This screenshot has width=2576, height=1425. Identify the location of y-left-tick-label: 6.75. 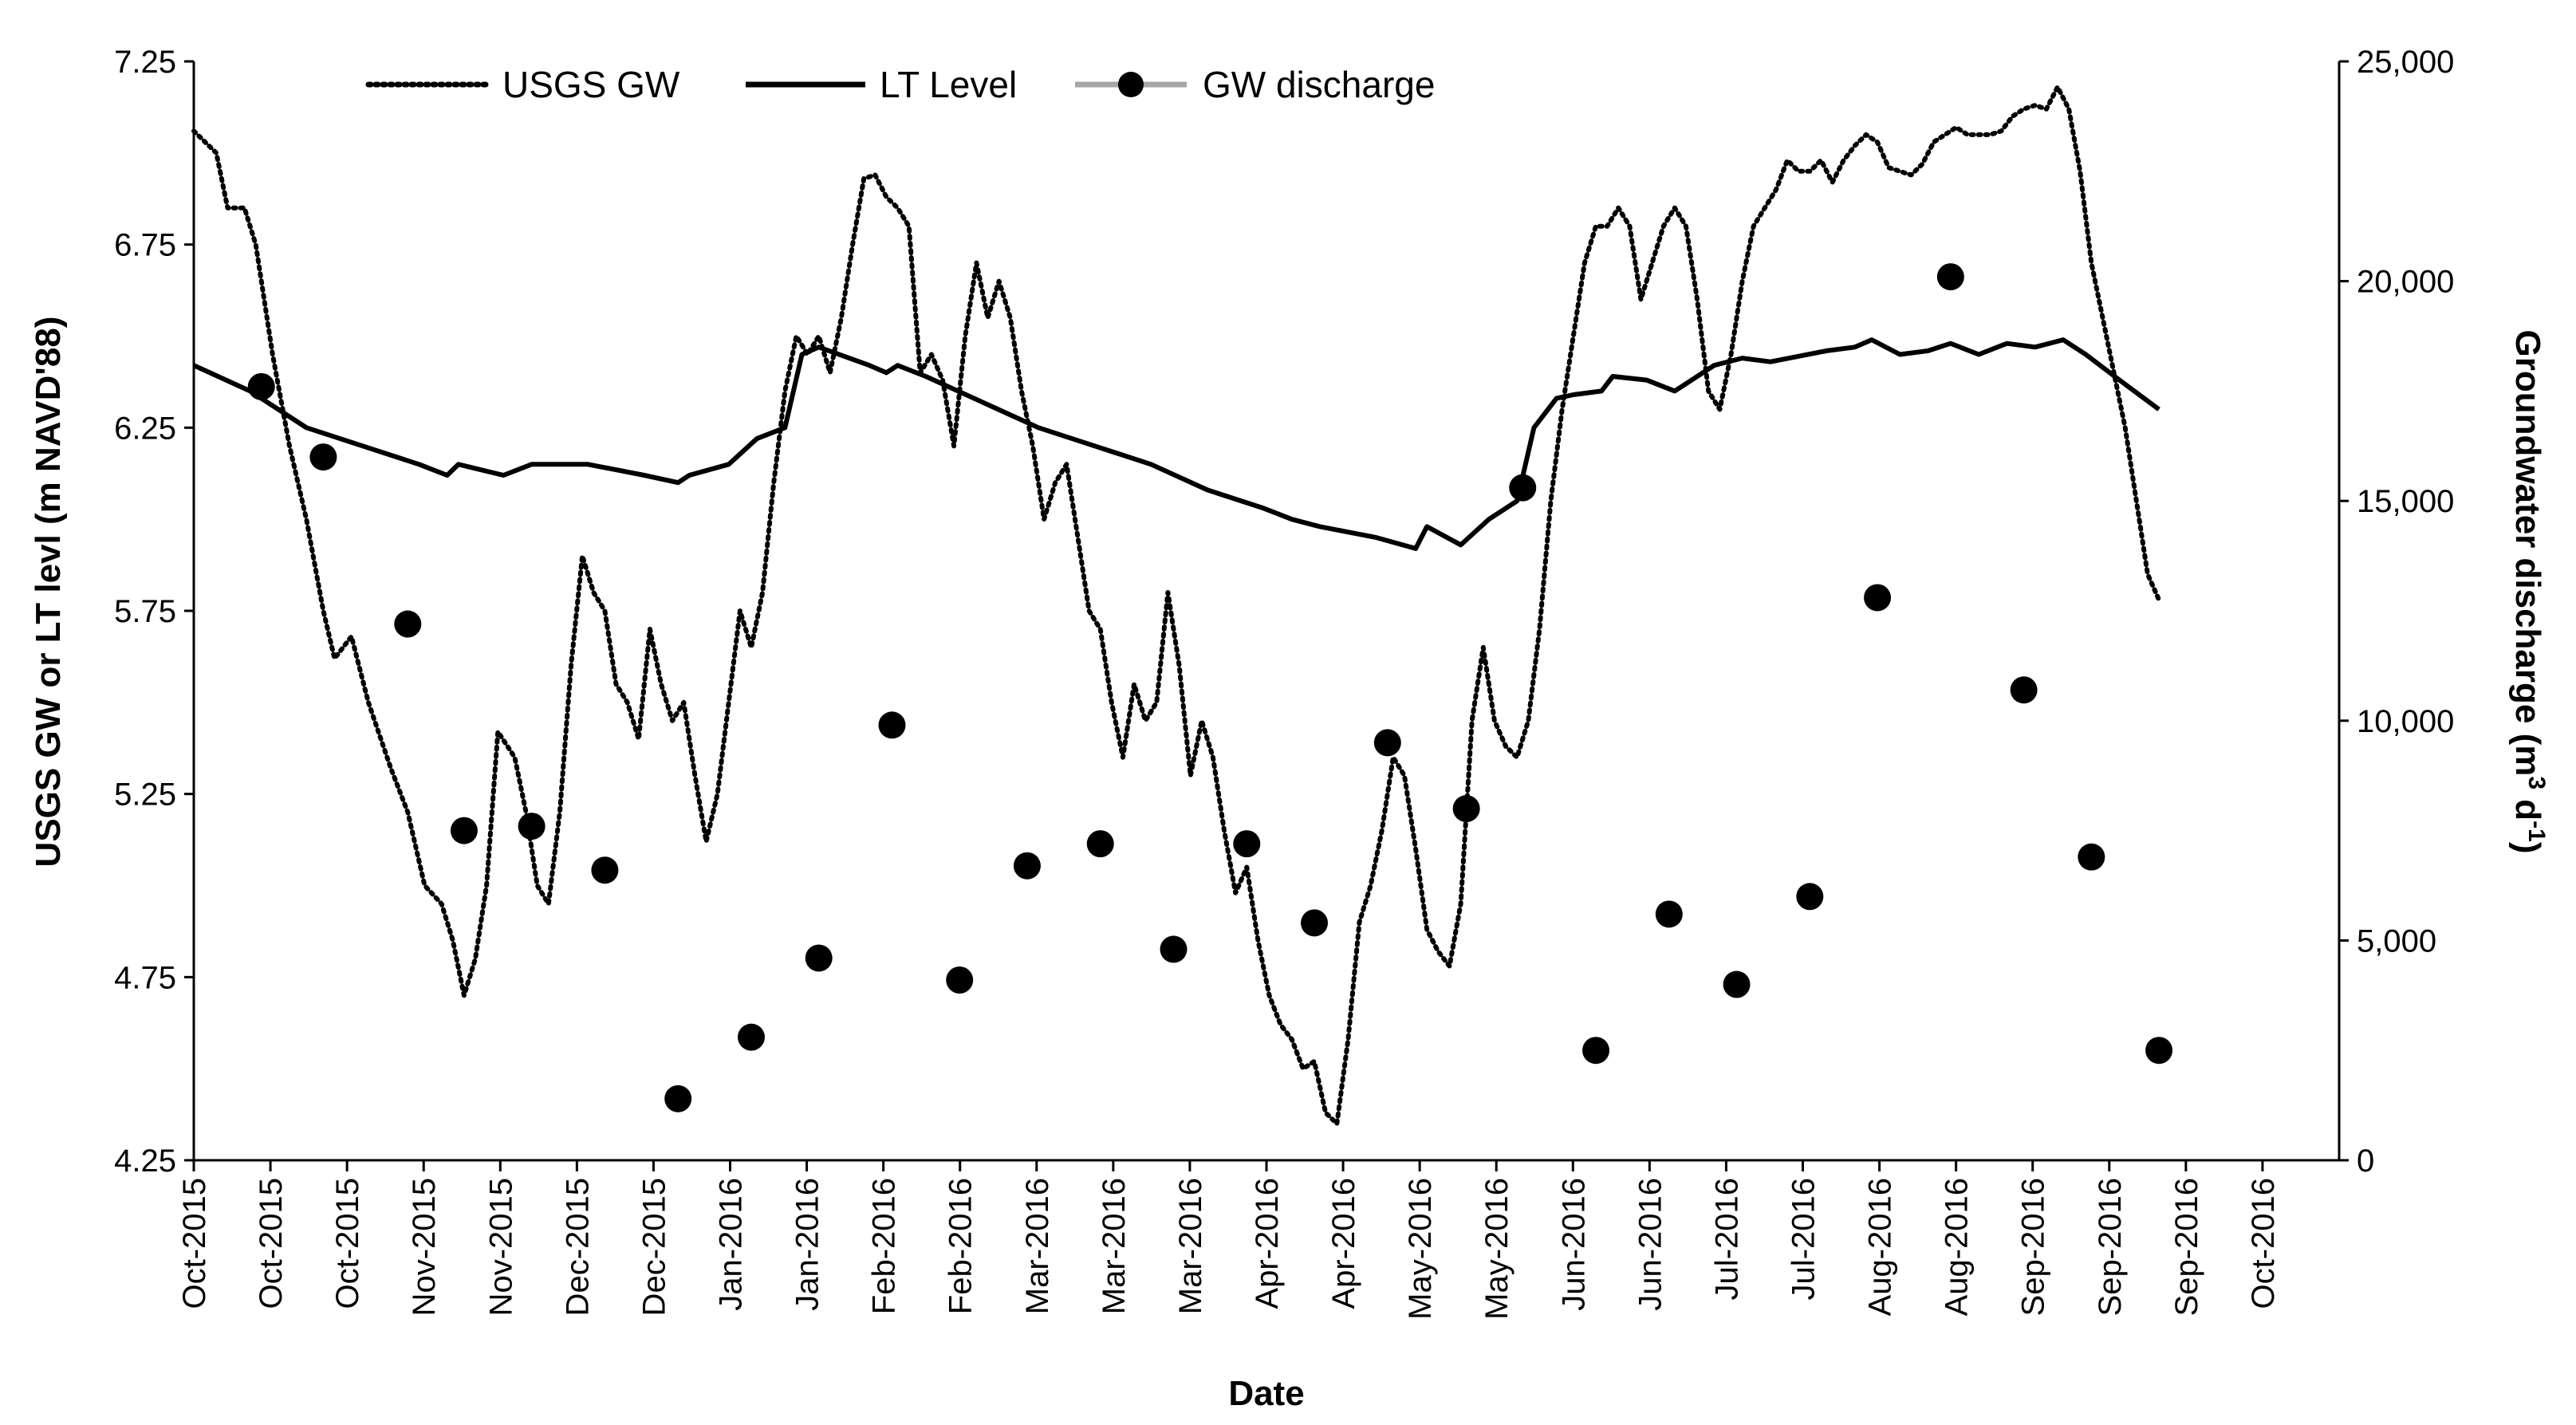
(145, 245).